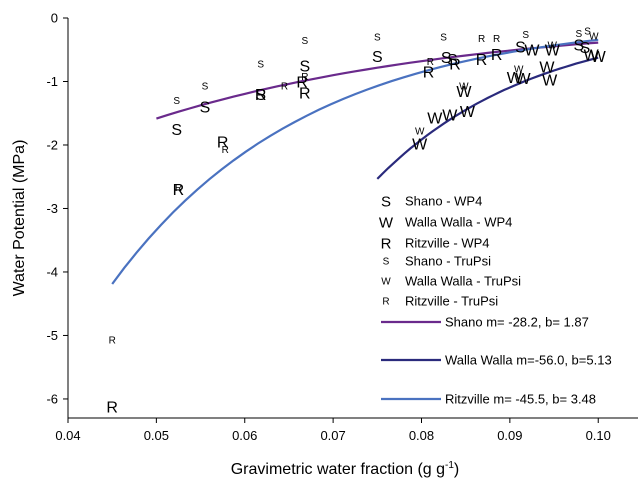 The image size is (638, 485). What do you see at coordinates (487, 118) in the screenshot?
I see `fit-line` at bounding box center [487, 118].